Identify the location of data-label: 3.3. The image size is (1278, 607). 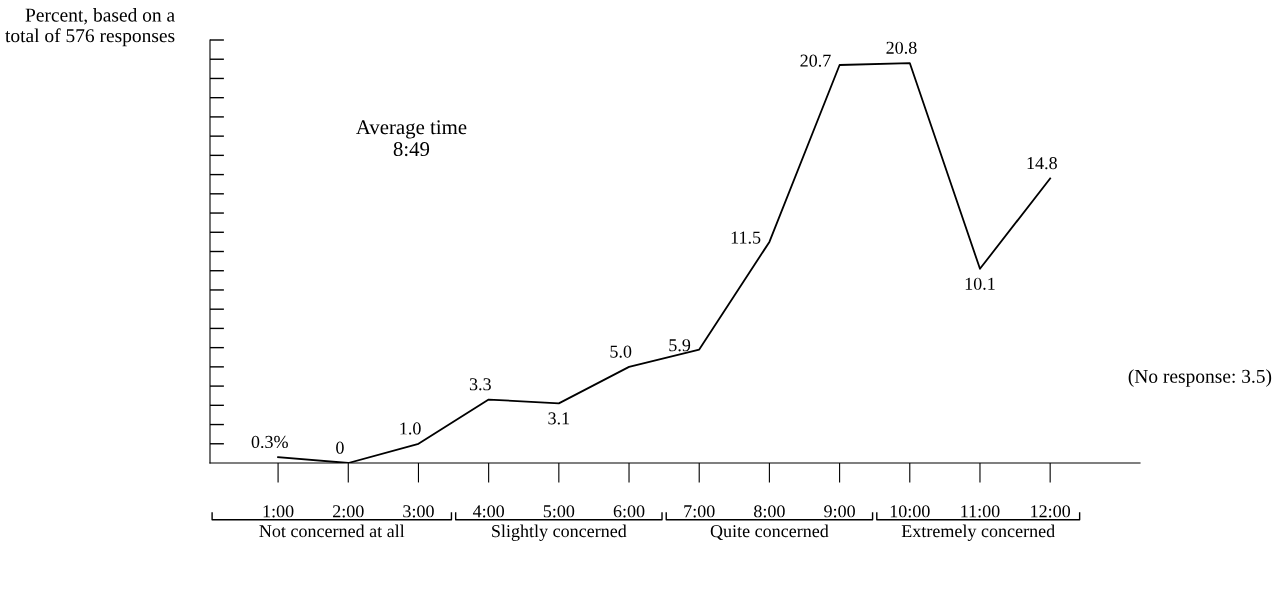
(480, 384).